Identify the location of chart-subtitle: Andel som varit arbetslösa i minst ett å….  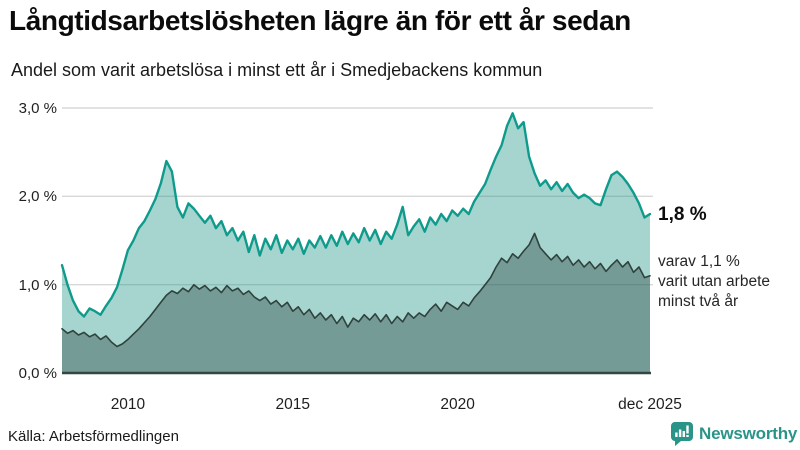
(277, 70).